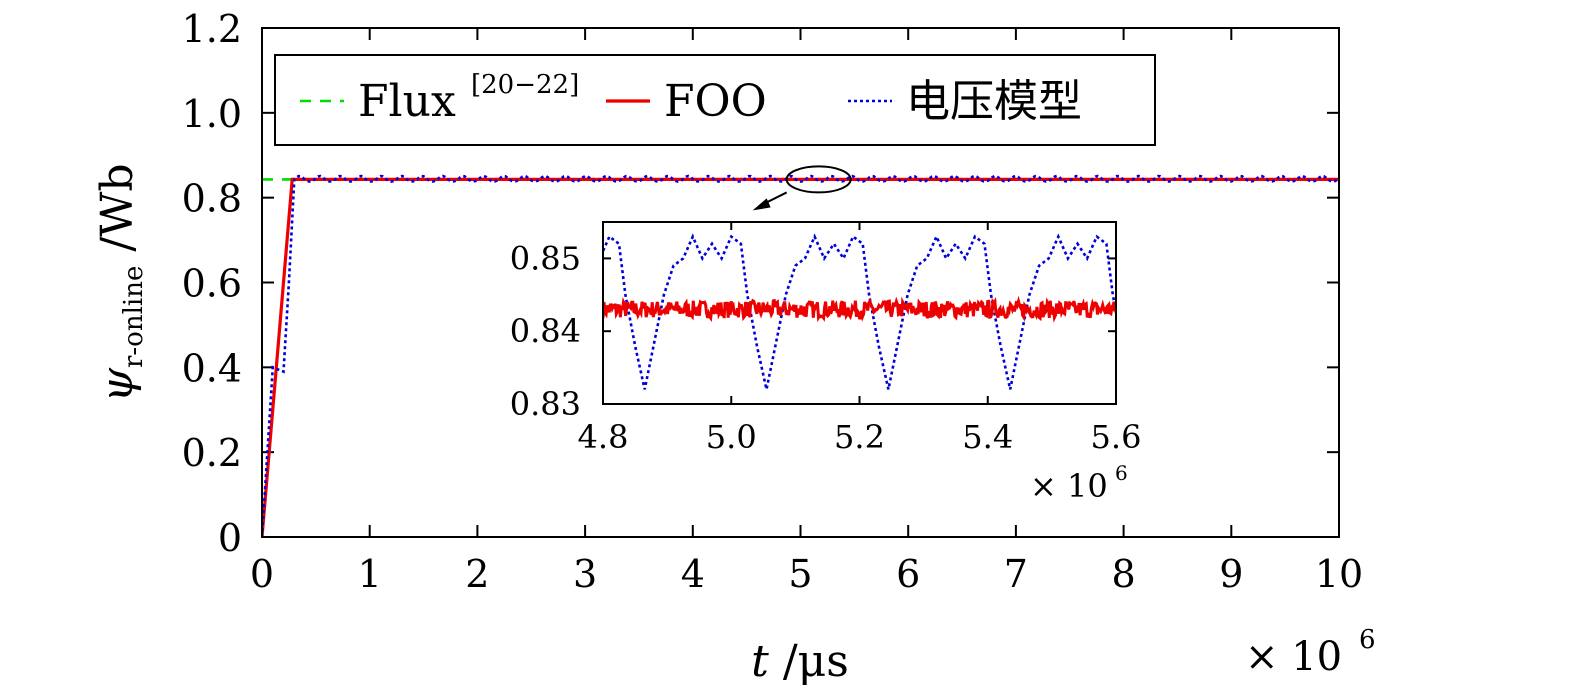  Describe the element at coordinates (407, 101) in the screenshot. I see `legend-label-0: Flux` at that location.